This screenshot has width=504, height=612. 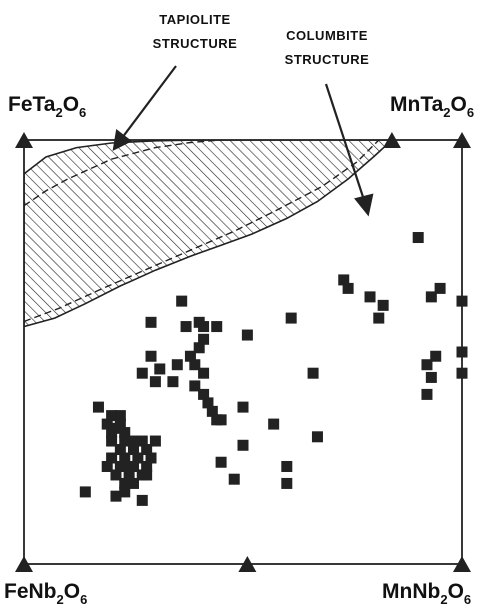 What do you see at coordinates (149, 102) in the screenshot?
I see `tapiolite-arrow` at bounding box center [149, 102].